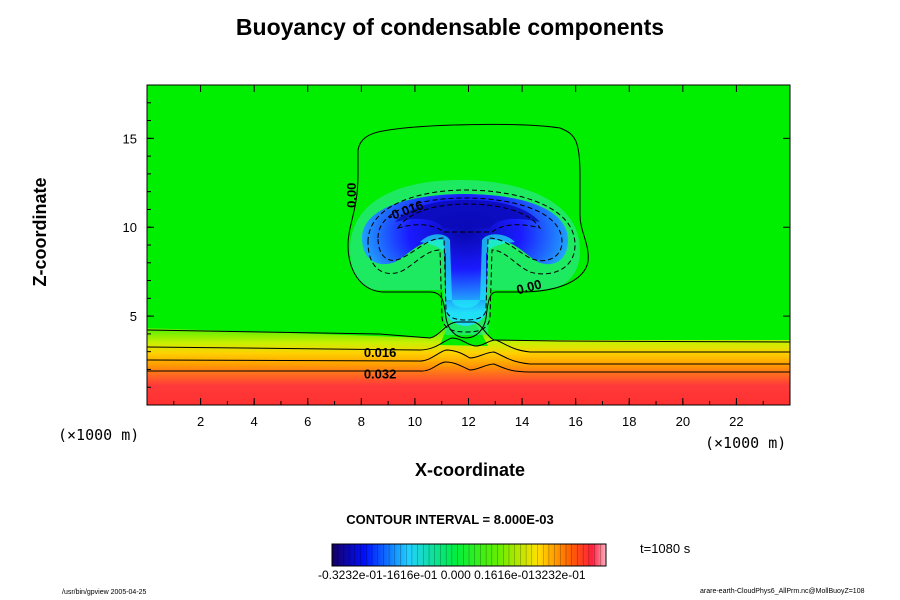  I want to click on y-tick-label: 15, so click(130, 138).